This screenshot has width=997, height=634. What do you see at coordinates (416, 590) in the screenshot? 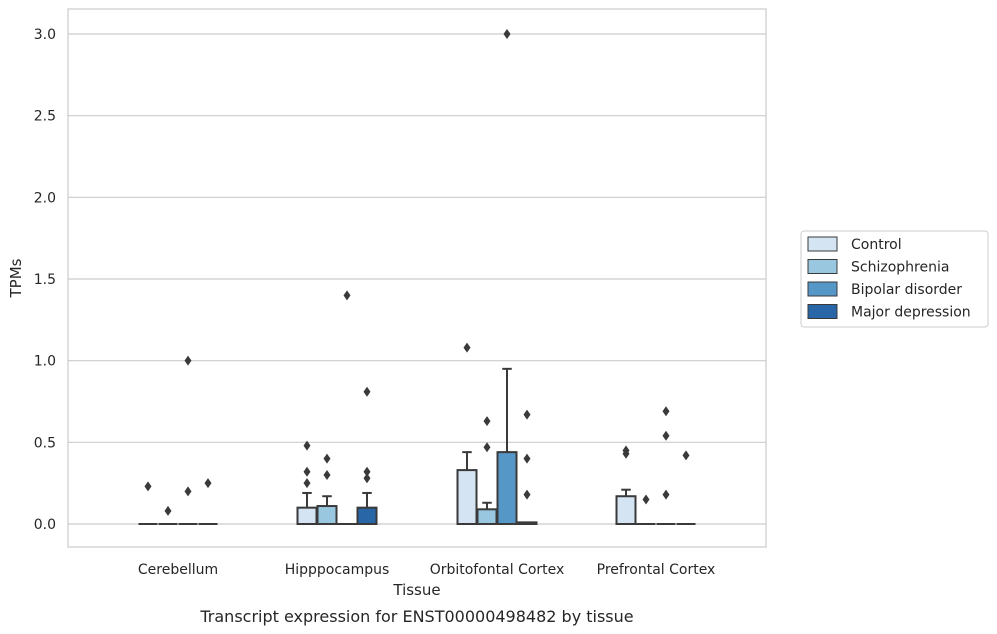
I see `x-axis-label: Tissue` at bounding box center [416, 590].